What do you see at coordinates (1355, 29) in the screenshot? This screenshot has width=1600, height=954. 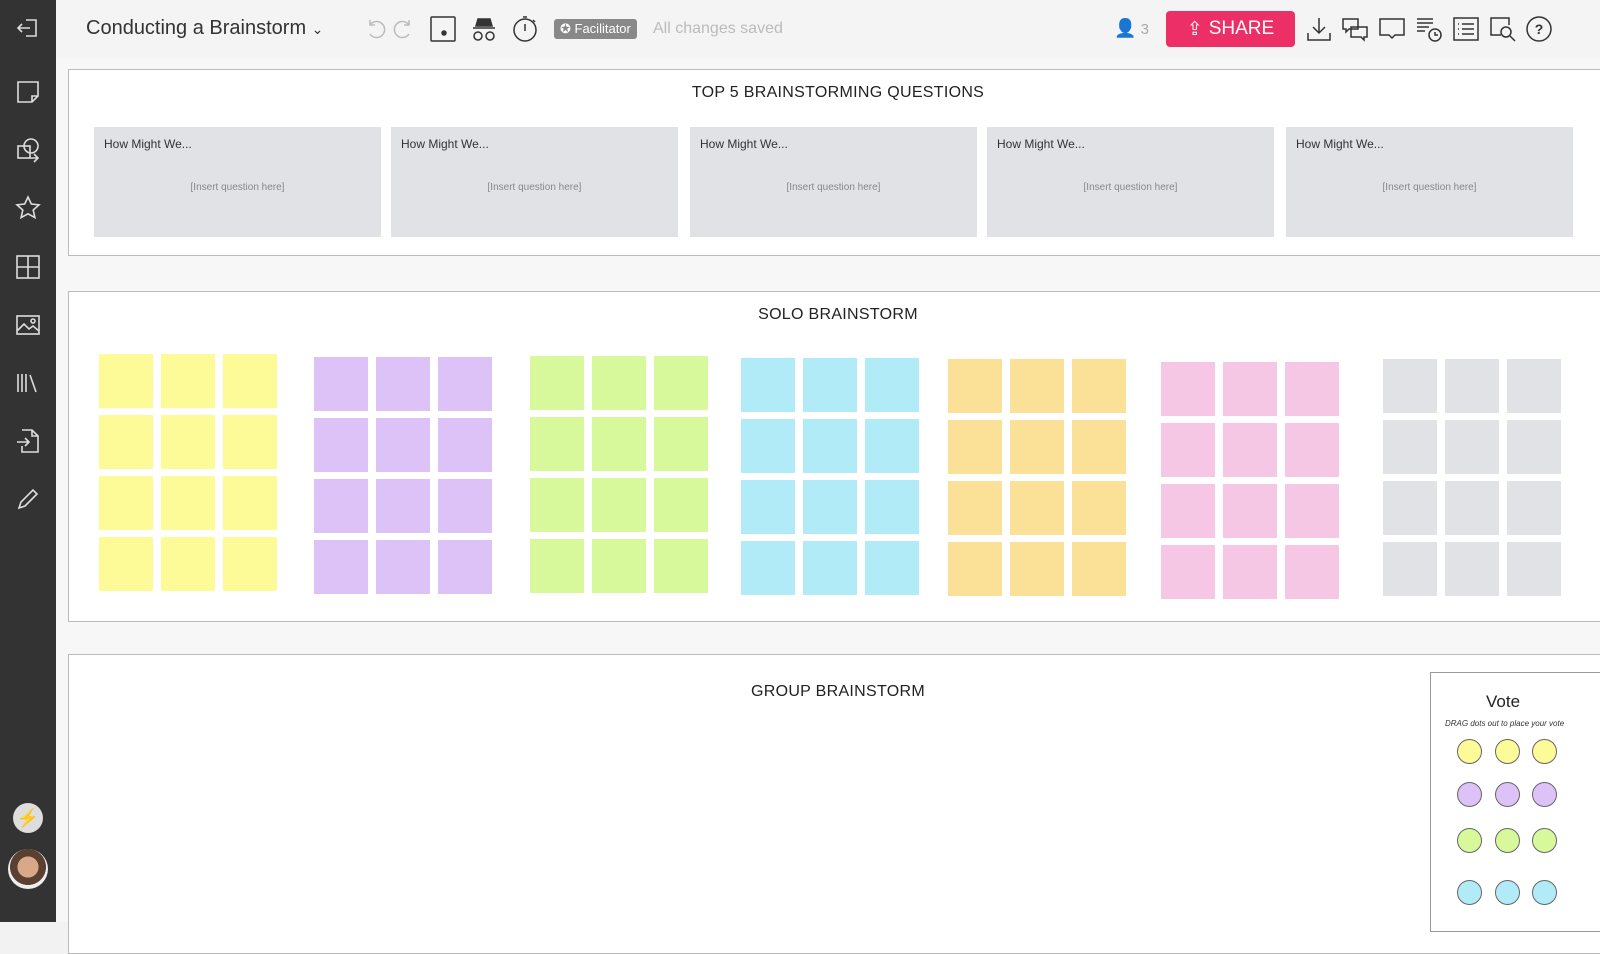 I see `chat-icon` at bounding box center [1355, 29].